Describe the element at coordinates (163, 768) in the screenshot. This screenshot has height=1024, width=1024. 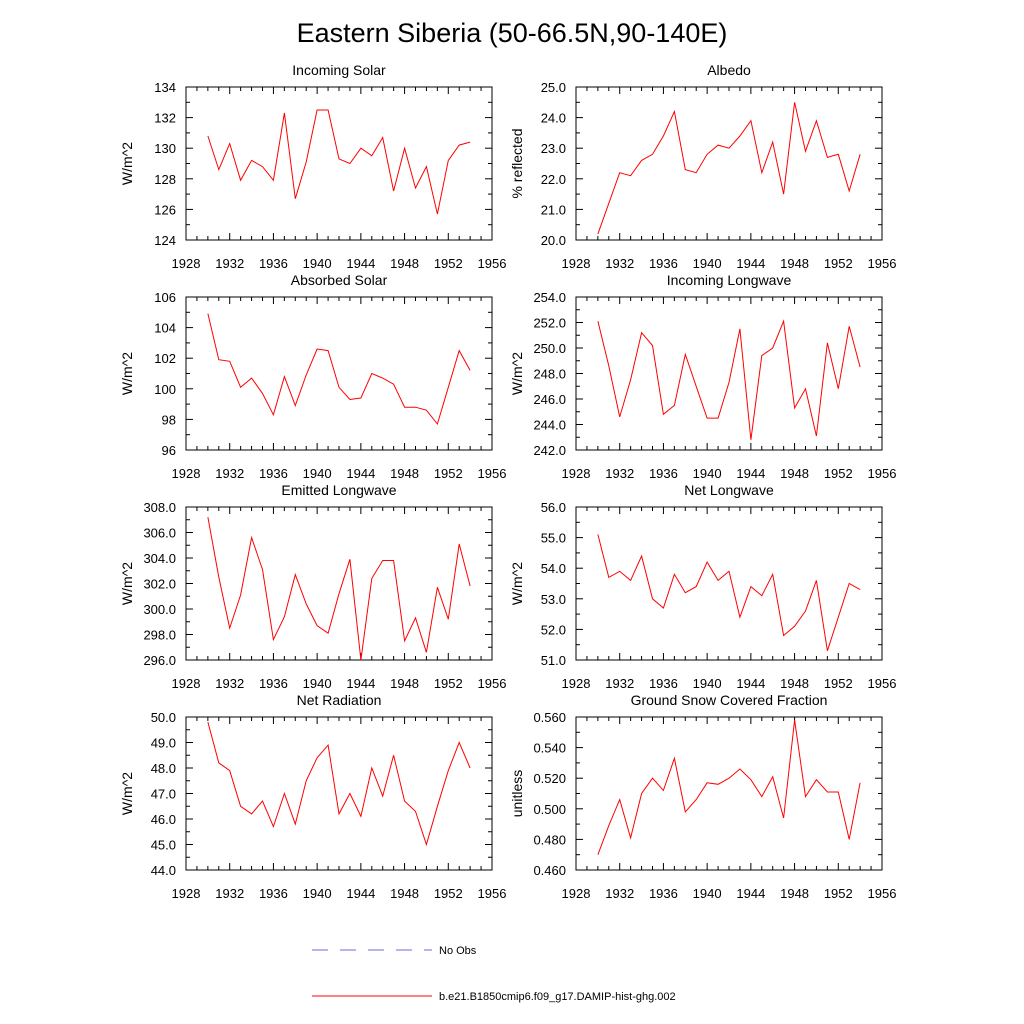
I see `y-tick-label: 48.0` at that location.